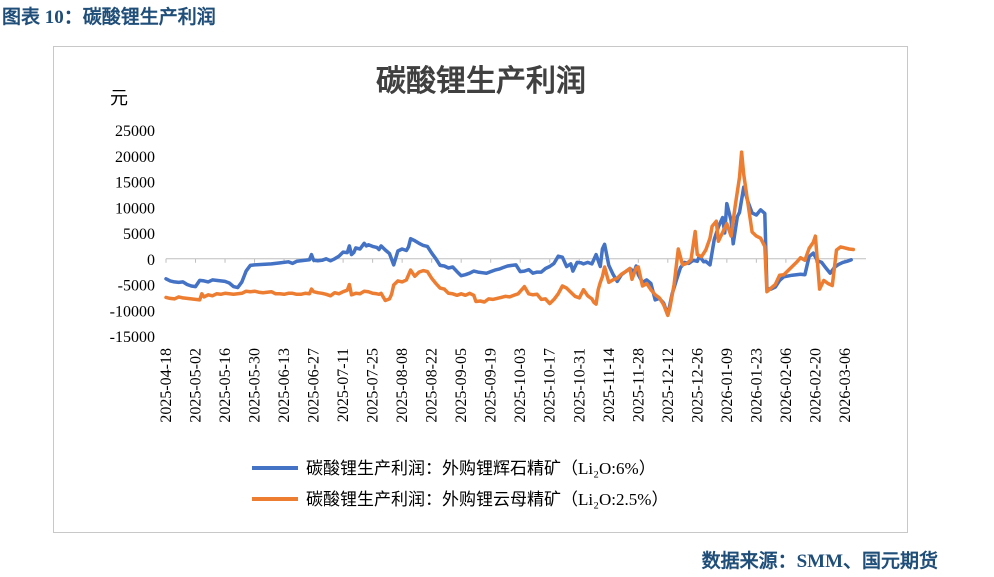  I want to click on y-tick-label: -10000, so click(132, 311).